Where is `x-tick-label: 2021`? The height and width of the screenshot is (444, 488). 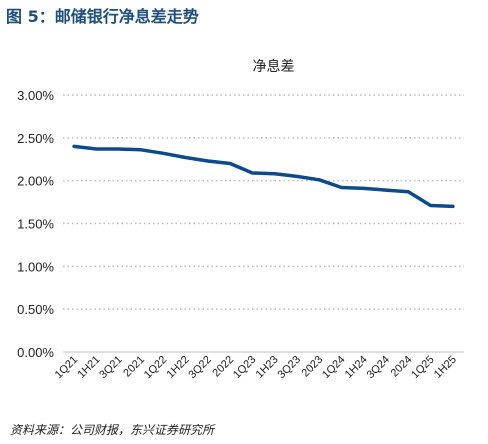
x-tick-label: 2021 is located at coordinates (134, 367).